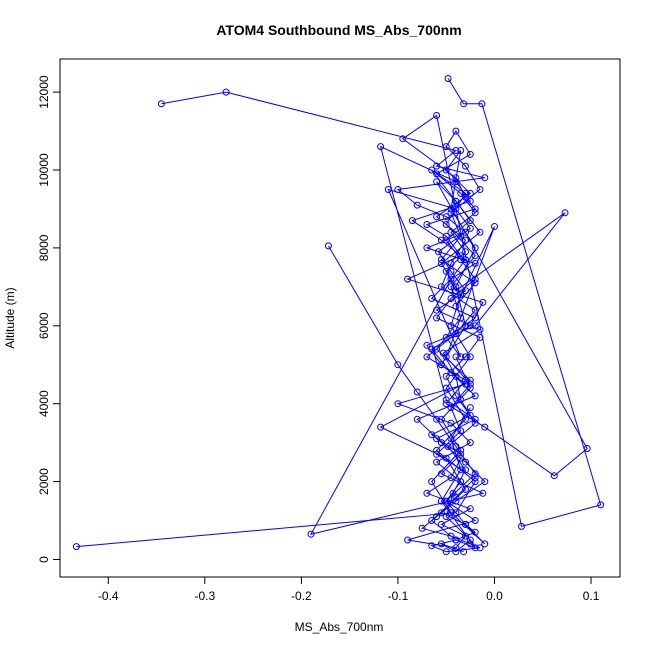 This screenshot has width=650, height=650. I want to click on series-line, so click(406, 395).